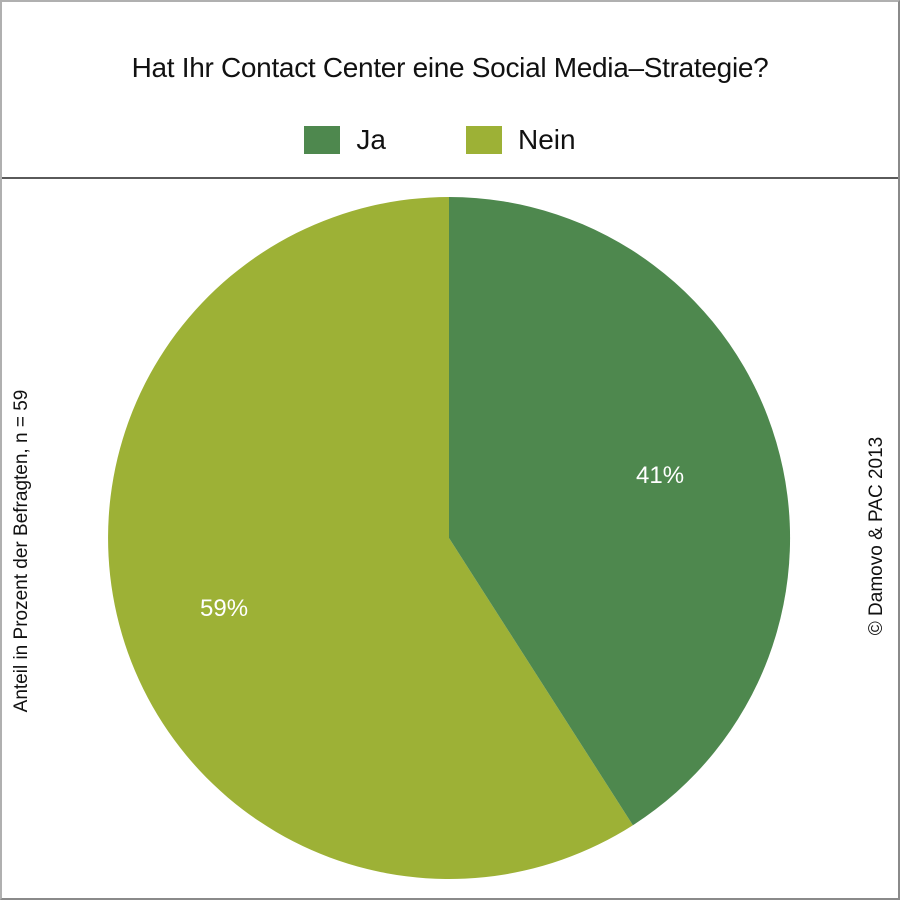  What do you see at coordinates (21, 551) in the screenshot?
I see `y-axis-label: Anteil in Prozent der Befragten, n = 59` at bounding box center [21, 551].